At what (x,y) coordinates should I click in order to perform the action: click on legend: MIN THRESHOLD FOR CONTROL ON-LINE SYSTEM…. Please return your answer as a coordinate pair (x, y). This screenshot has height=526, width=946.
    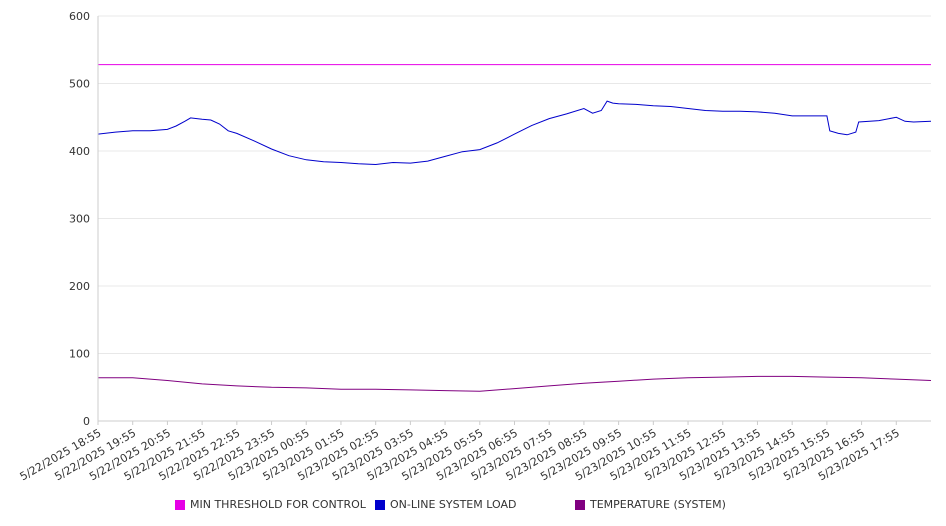
    Looking at the image, I should click on (473, 506).